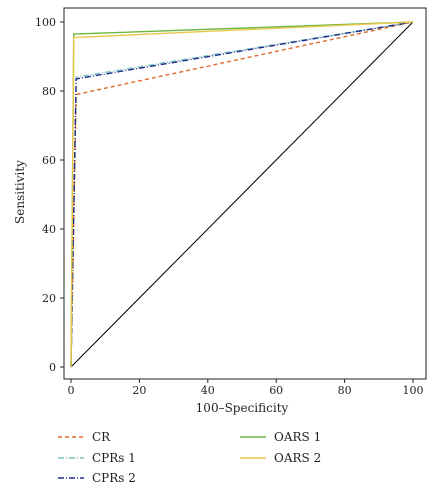 The image size is (439, 500). What do you see at coordinates (208, 390) in the screenshot?
I see `x-tick-label: 40` at bounding box center [208, 390].